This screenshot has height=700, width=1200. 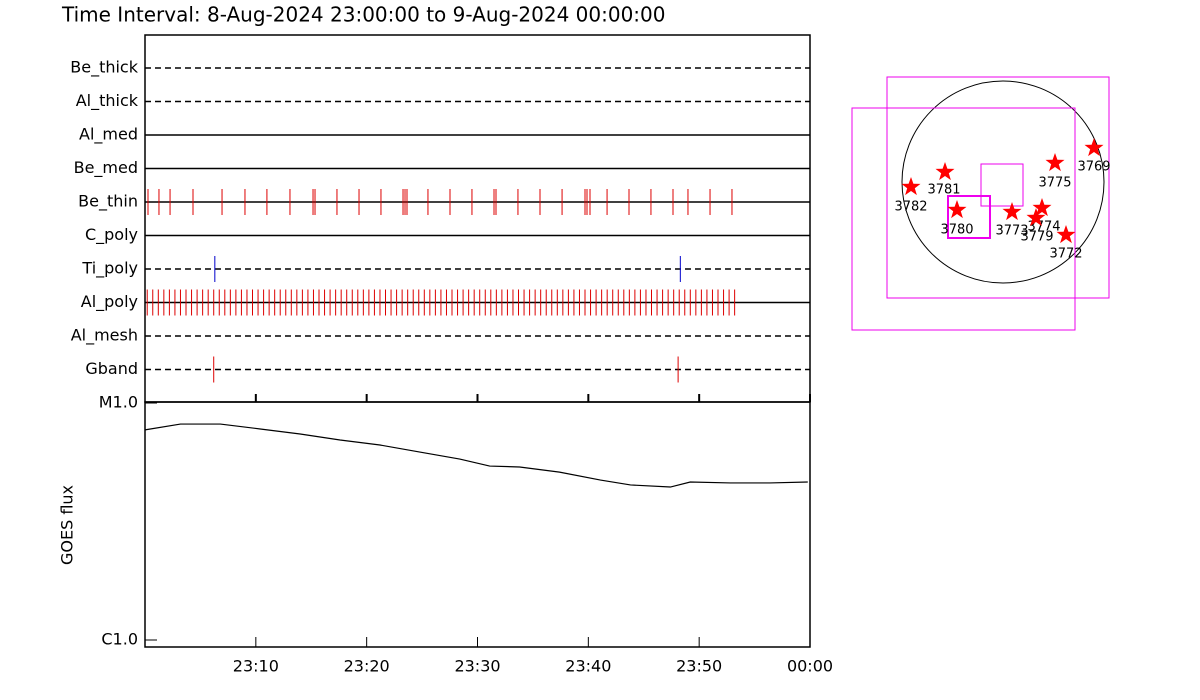 I want to click on row-label: Al_poly, so click(x=109, y=302).